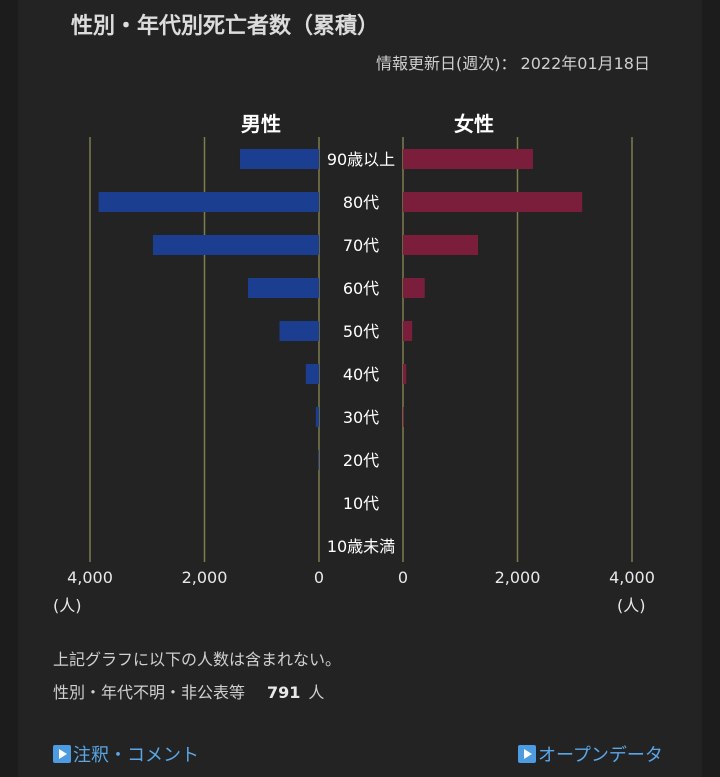 The image size is (720, 777). I want to click on x-unit-left: (人), so click(67, 605).